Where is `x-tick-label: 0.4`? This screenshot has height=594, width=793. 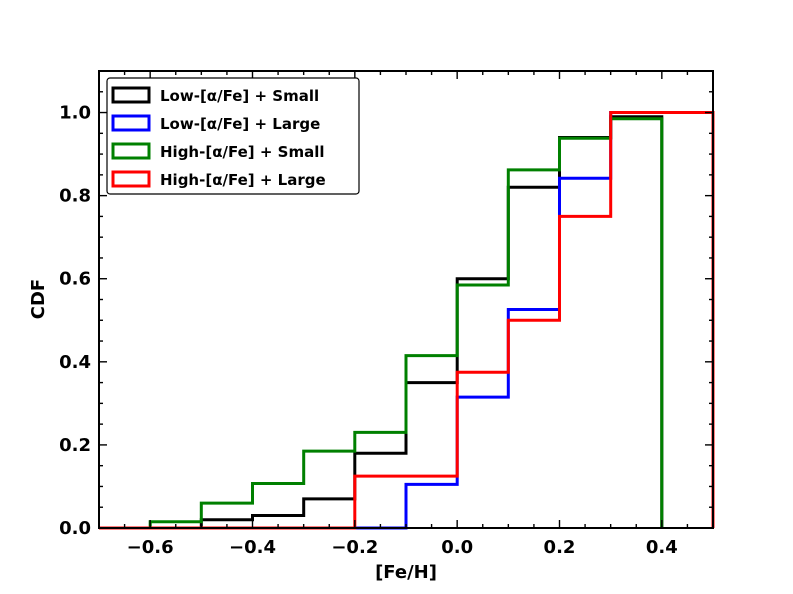 x-tick-label: 0.4 is located at coordinates (662, 547).